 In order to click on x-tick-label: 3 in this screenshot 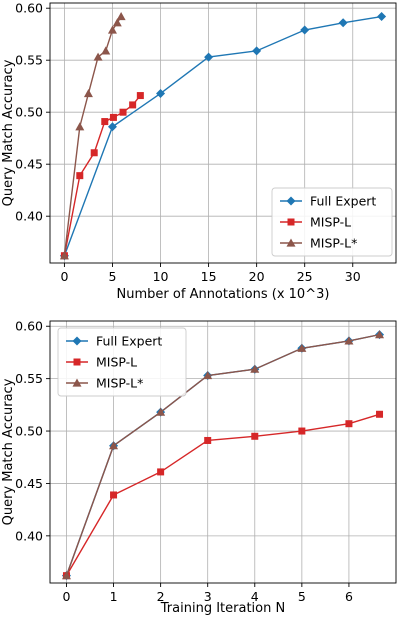, I will do `click(208, 596)`.